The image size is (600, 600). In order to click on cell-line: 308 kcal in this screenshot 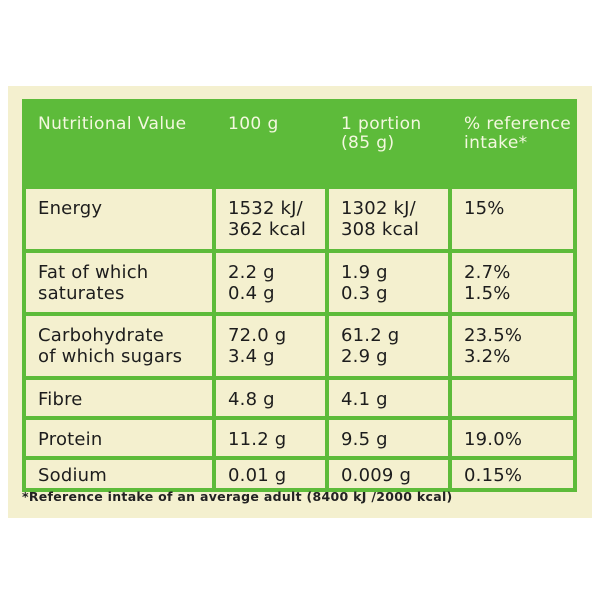, I will do `click(380, 229)`.